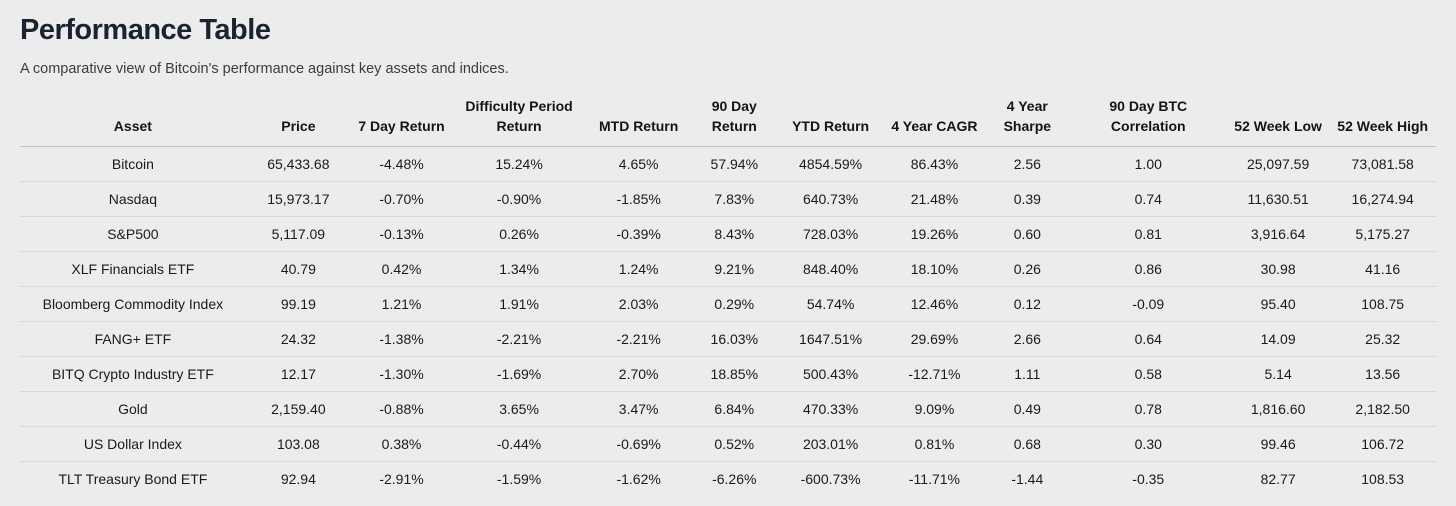 This screenshot has width=1456, height=506. What do you see at coordinates (519, 409) in the screenshot?
I see `cell-difficulty_period_return: 3.65%` at bounding box center [519, 409].